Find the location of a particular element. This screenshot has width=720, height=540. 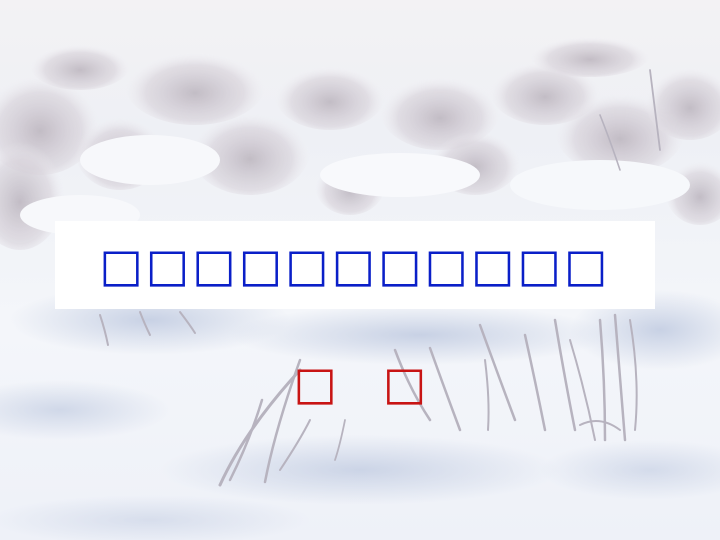

slide-title: □□□□□□□□□□□ is located at coordinates (355, 265).